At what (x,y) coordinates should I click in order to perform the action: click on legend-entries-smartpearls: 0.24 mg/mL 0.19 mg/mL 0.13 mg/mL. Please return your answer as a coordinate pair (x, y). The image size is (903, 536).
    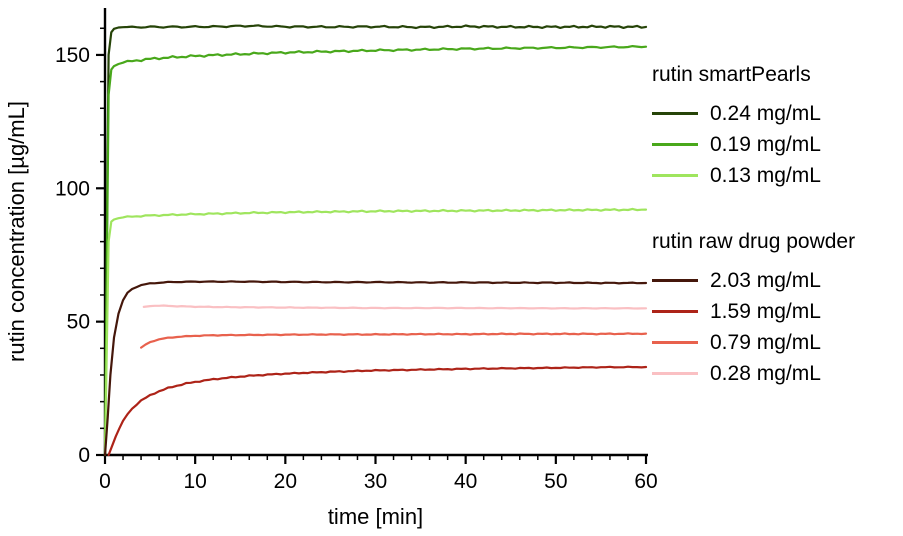
    Looking at the image, I should click on (777, 144).